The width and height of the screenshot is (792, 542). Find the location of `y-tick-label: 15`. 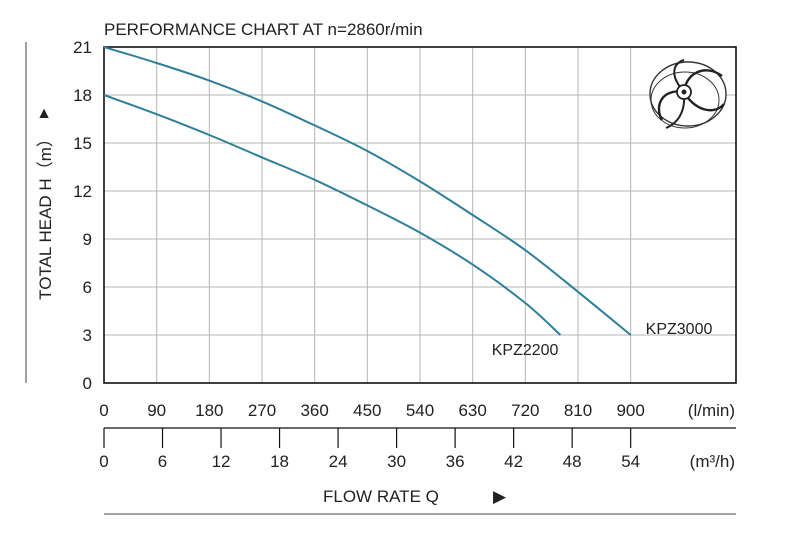

y-tick-label: 15 is located at coordinates (82, 143).